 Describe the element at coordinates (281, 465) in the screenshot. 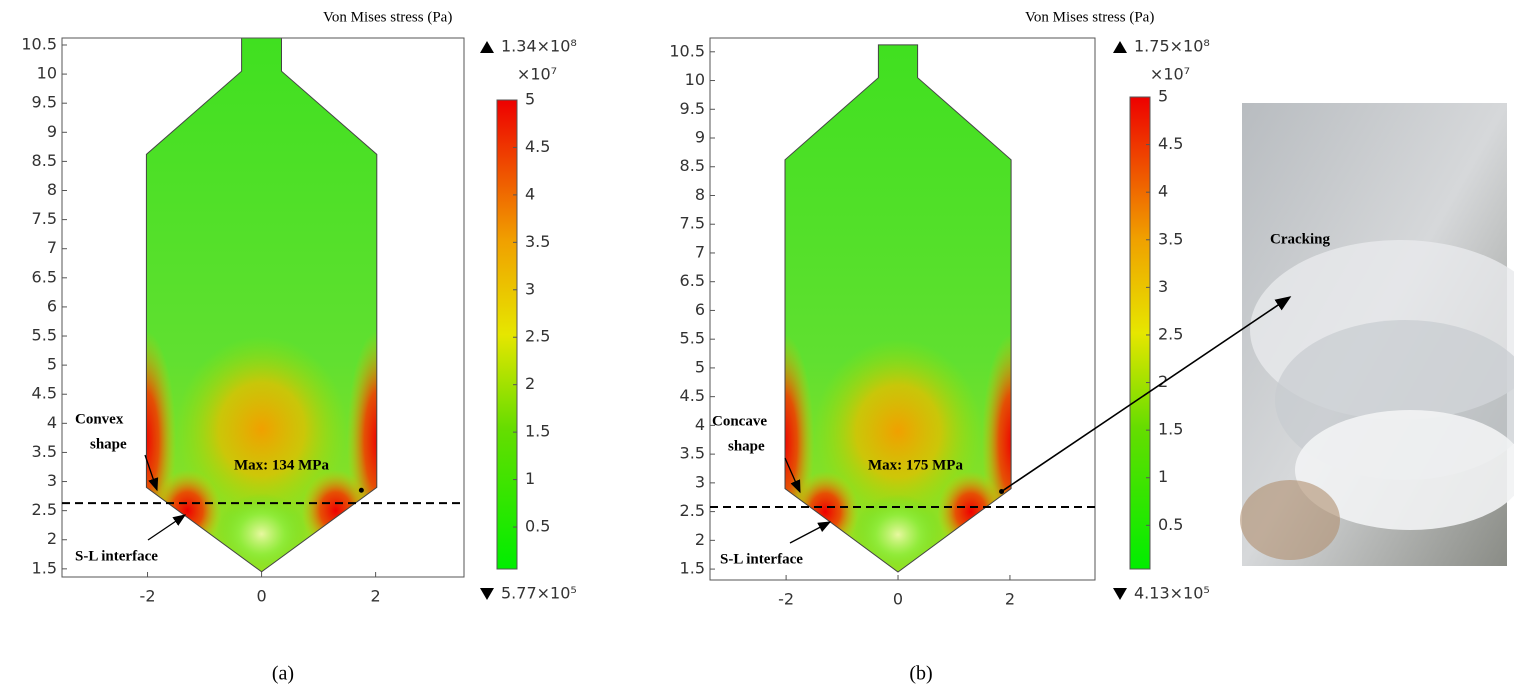

I see `max-label: Max: 134 MPa` at that location.